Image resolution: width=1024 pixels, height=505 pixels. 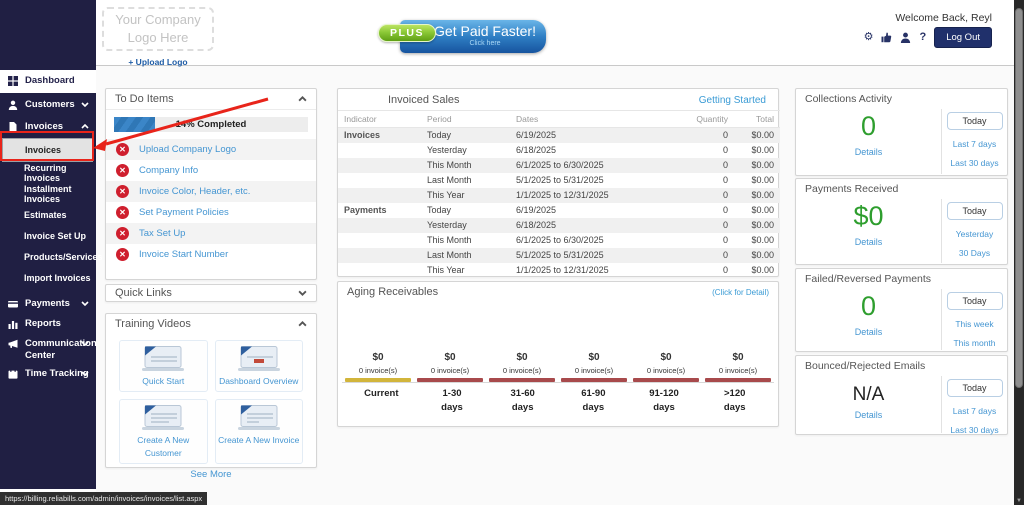 What do you see at coordinates (48, 193) in the screenshot?
I see `sidebar-subitem-installment-invoices: Installment Invoices` at bounding box center [48, 193].